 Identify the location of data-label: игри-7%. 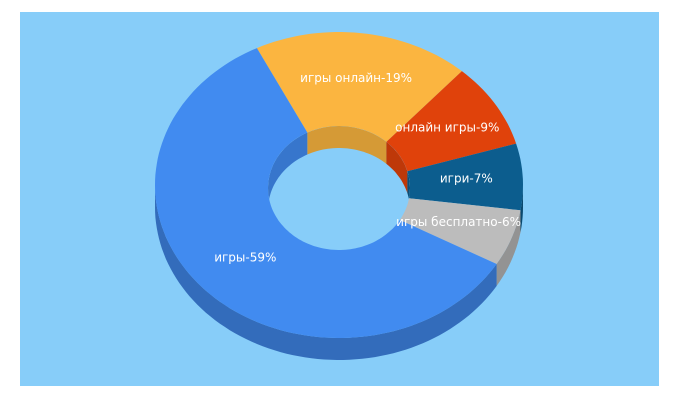
(466, 179).